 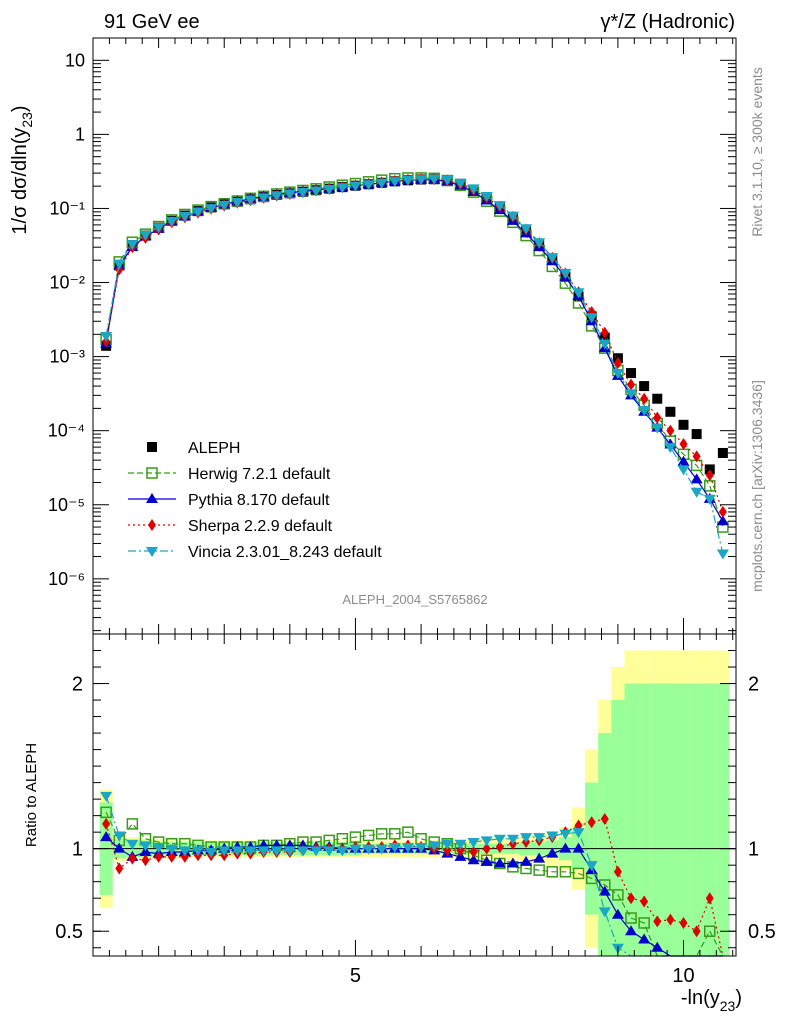 I want to click on legend-label: Herwig 7.2.1 default, so click(x=259, y=474).